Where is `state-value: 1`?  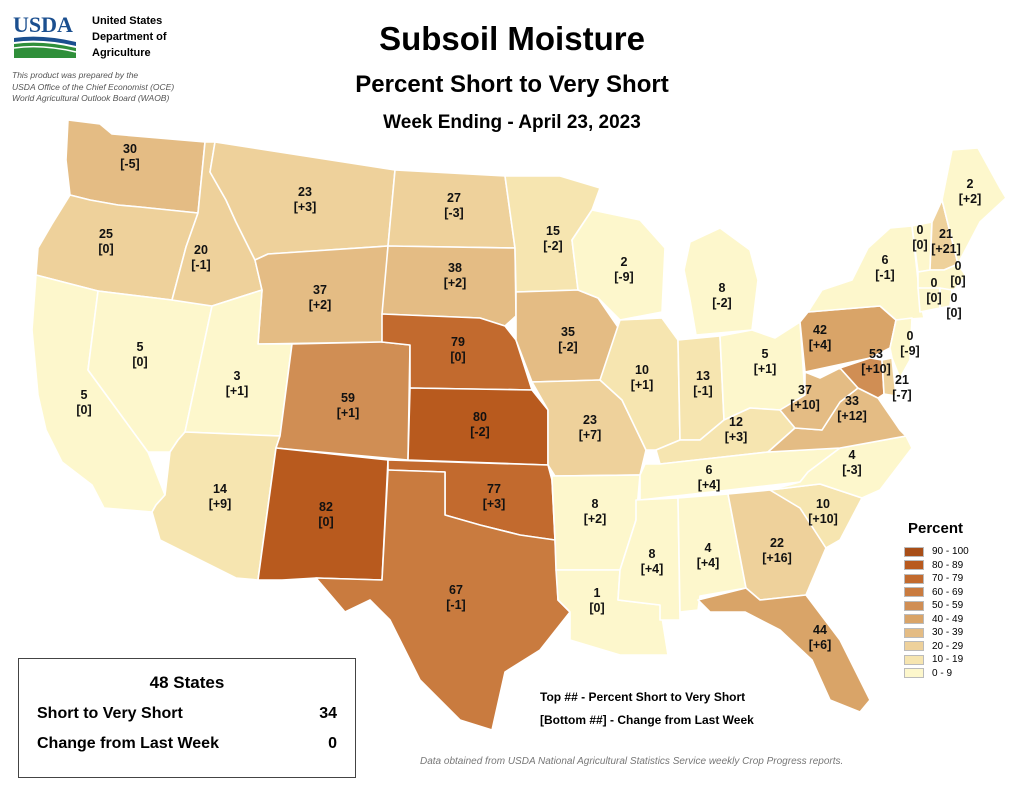
state-value: 1 is located at coordinates (597, 593).